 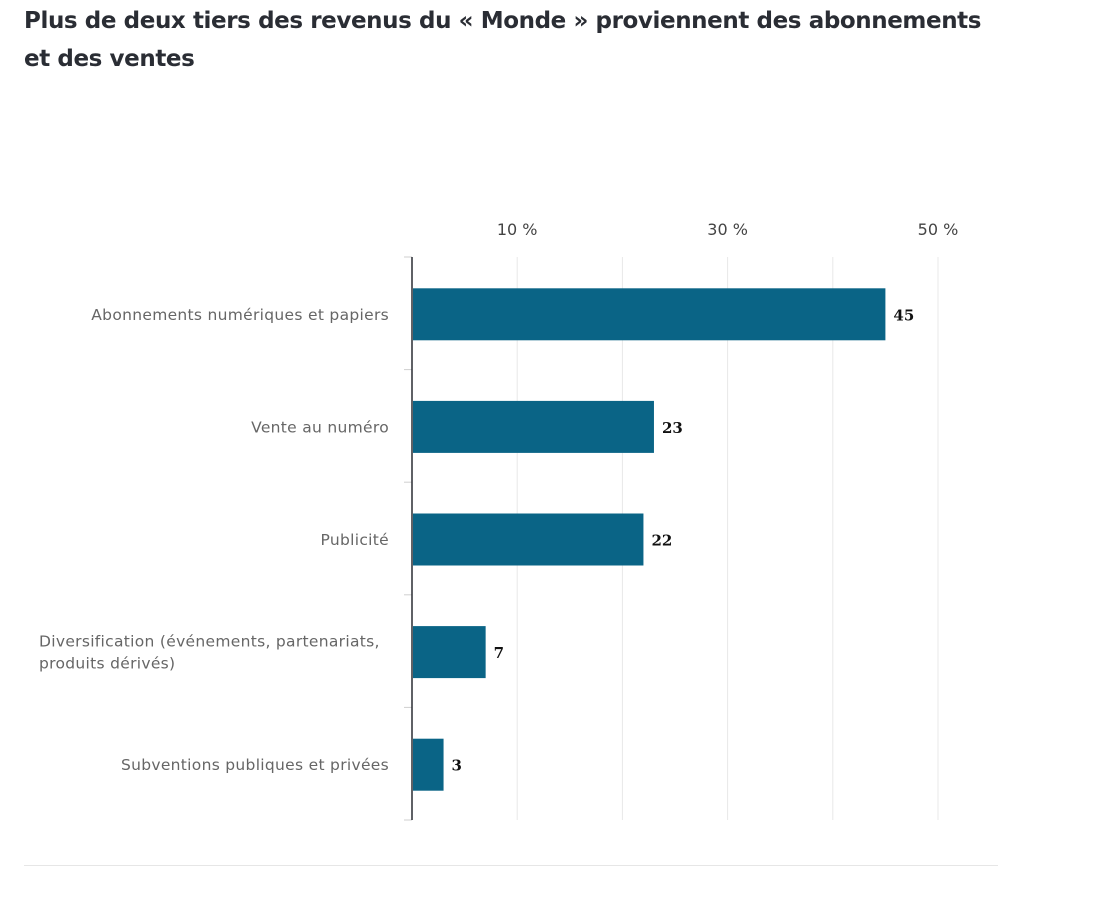 What do you see at coordinates (499, 653) in the screenshot?
I see `value-label: 7` at bounding box center [499, 653].